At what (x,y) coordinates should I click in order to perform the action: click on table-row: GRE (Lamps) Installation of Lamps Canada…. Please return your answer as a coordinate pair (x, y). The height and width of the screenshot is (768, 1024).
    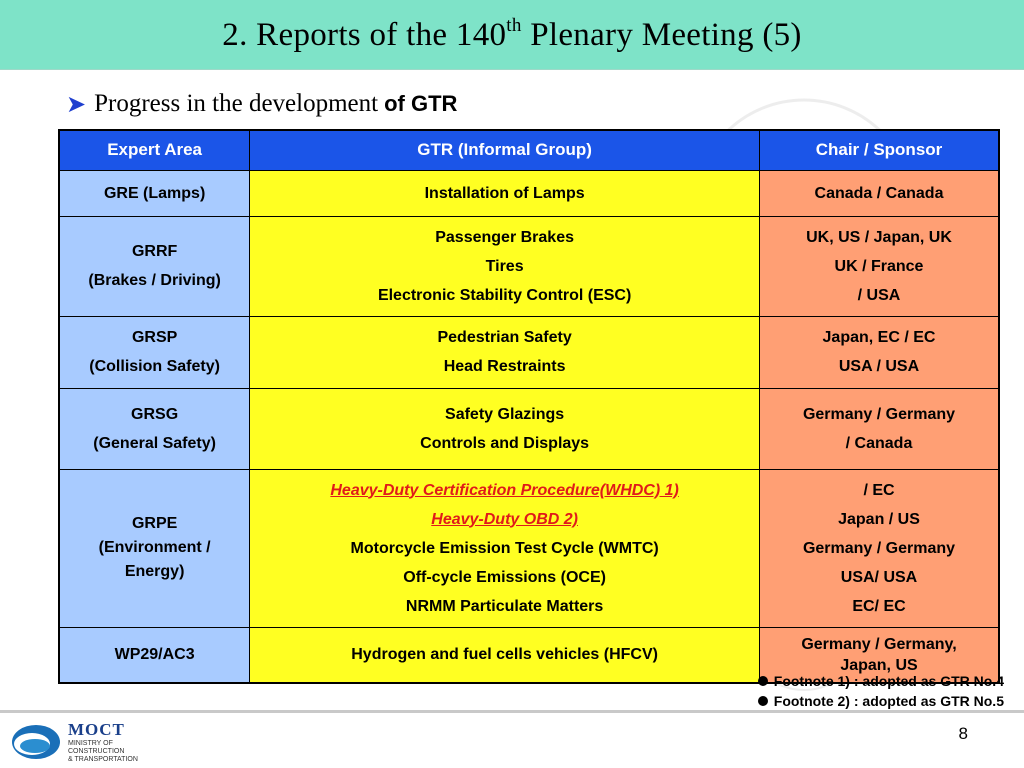
    Looking at the image, I should click on (529, 193).